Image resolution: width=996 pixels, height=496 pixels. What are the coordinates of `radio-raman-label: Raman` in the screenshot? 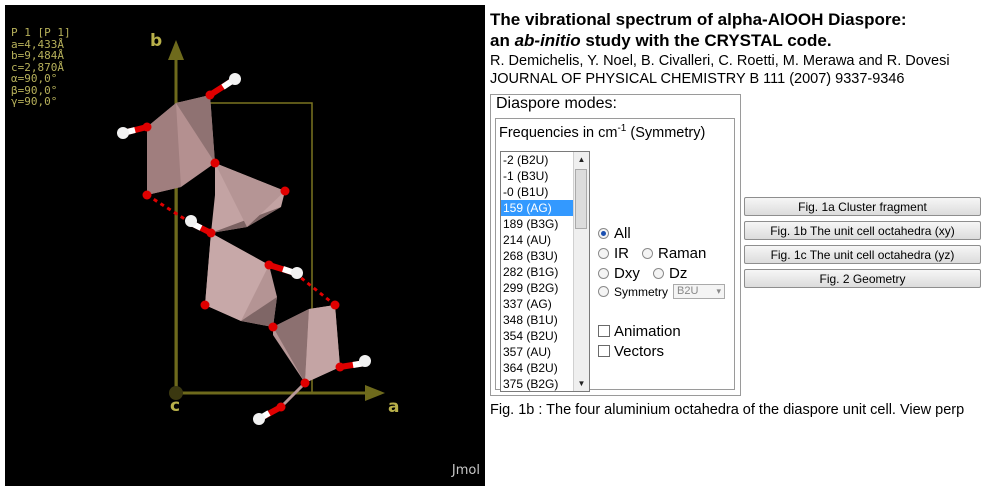 It's located at (682, 253).